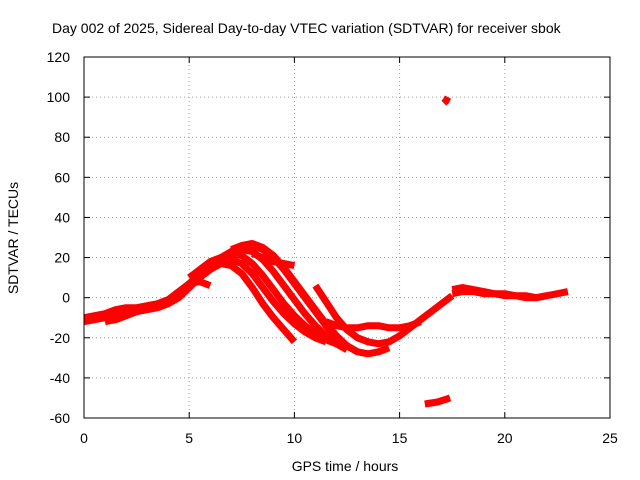 This screenshot has height=480, width=640. I want to click on y-tick-label: 40, so click(62, 217).